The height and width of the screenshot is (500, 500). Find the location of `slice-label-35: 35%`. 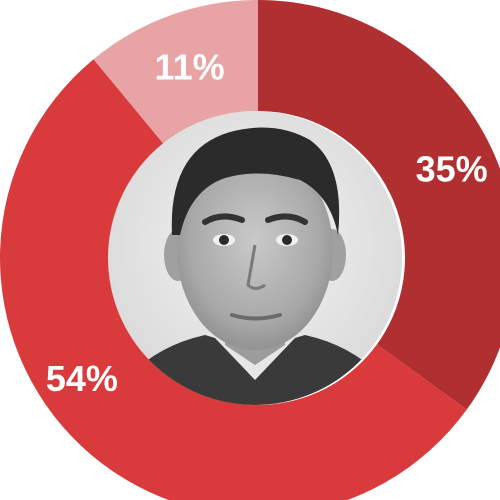

slice-label-35: 35% is located at coordinates (452, 168).